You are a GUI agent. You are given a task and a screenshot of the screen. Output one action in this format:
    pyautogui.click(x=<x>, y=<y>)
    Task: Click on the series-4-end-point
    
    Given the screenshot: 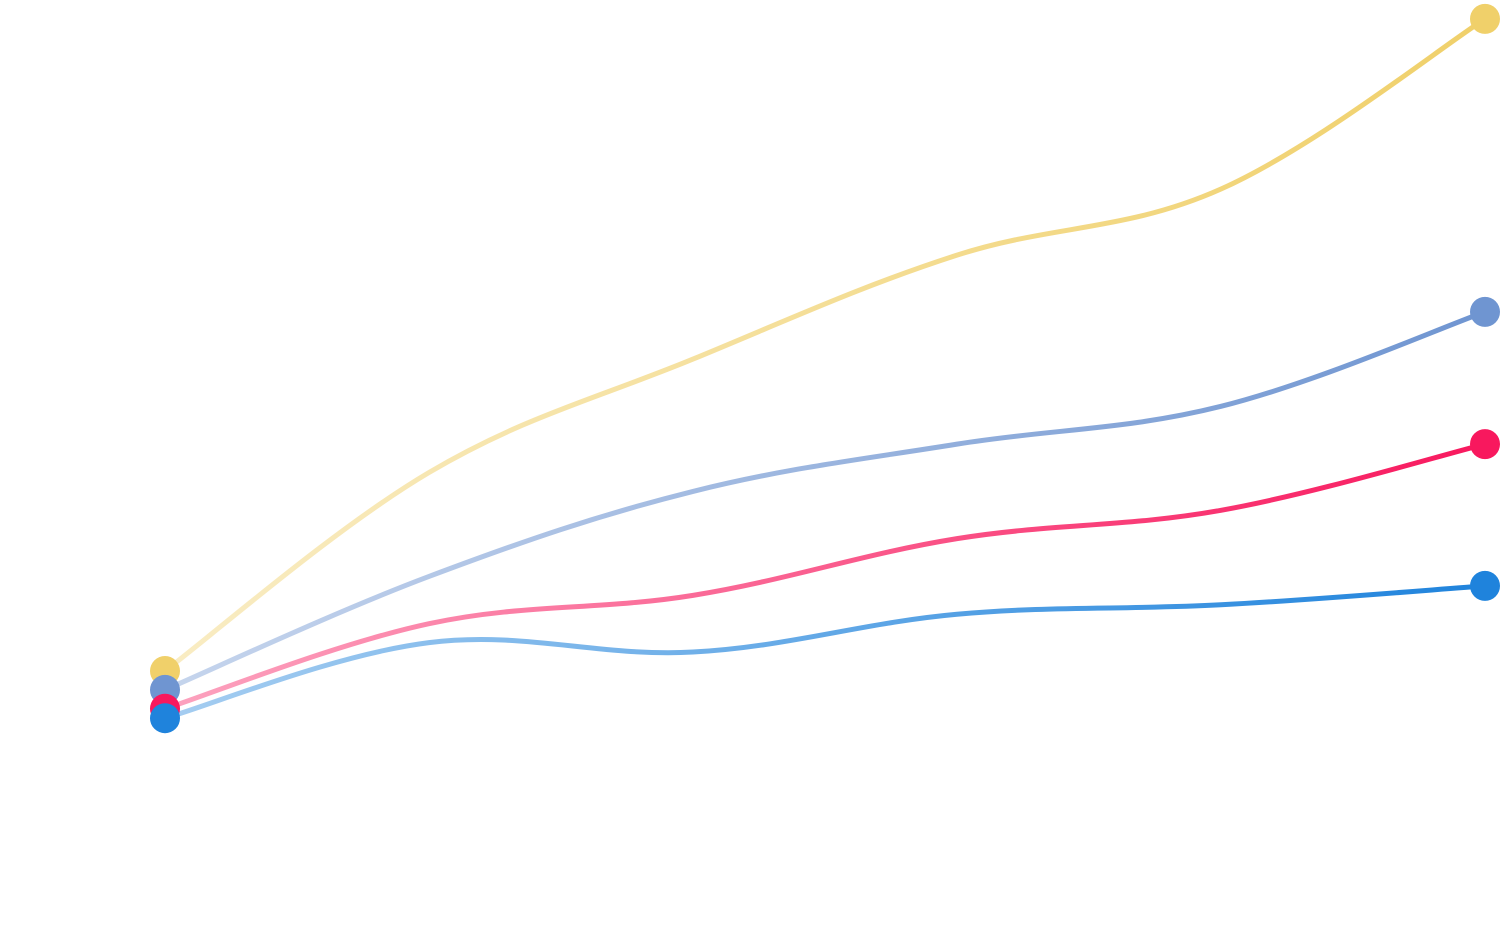 What is the action you would take?
    pyautogui.click(x=1485, y=585)
    